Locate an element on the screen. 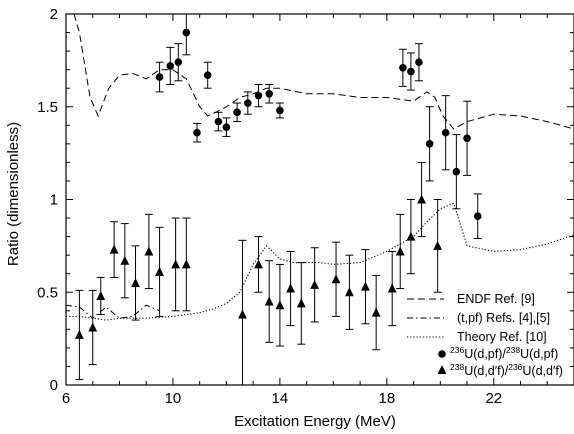  legend-label-endf: ENDF Ref. [9] is located at coordinates (496, 299).